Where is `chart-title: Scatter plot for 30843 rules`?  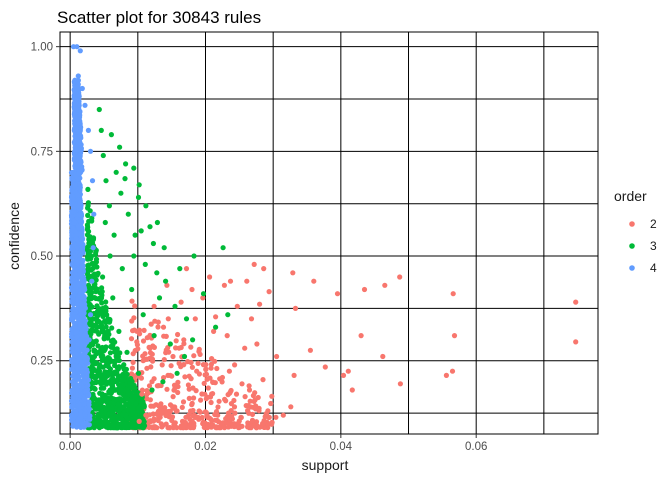
chart-title: Scatter plot for 30843 rules is located at coordinates (159, 17).